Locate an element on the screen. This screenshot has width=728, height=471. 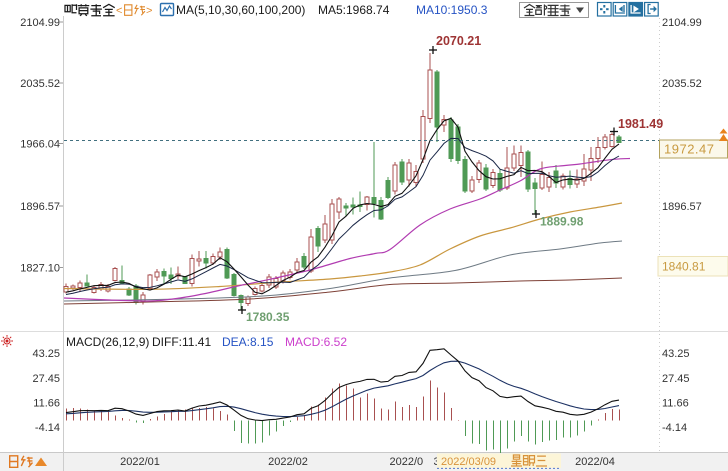
svg-text: 2070.21 is located at coordinates (458, 41).